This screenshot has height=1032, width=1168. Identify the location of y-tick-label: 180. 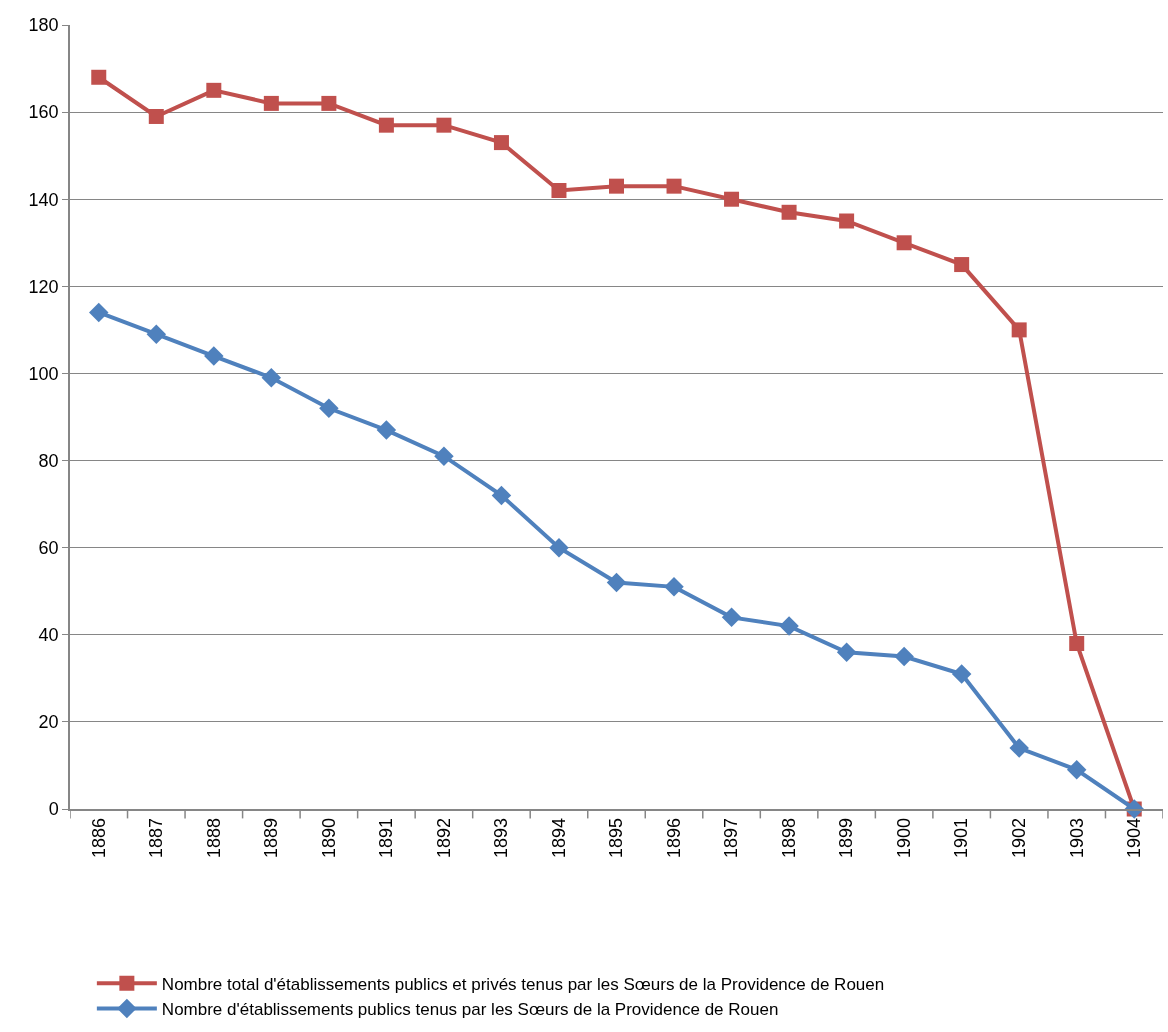
(43, 25).